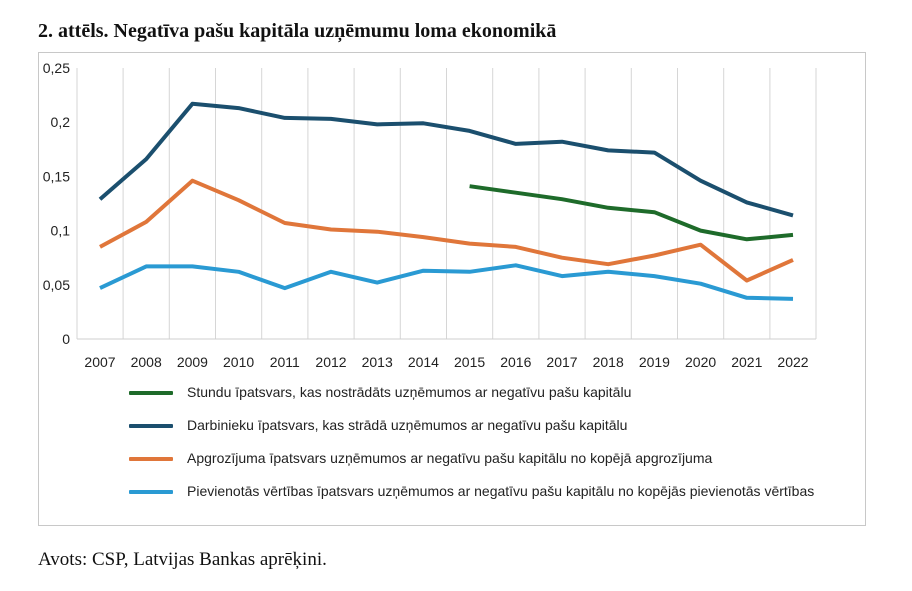 The image size is (912, 591). What do you see at coordinates (61, 231) in the screenshot?
I see `y-tick-label: 0,1` at bounding box center [61, 231].